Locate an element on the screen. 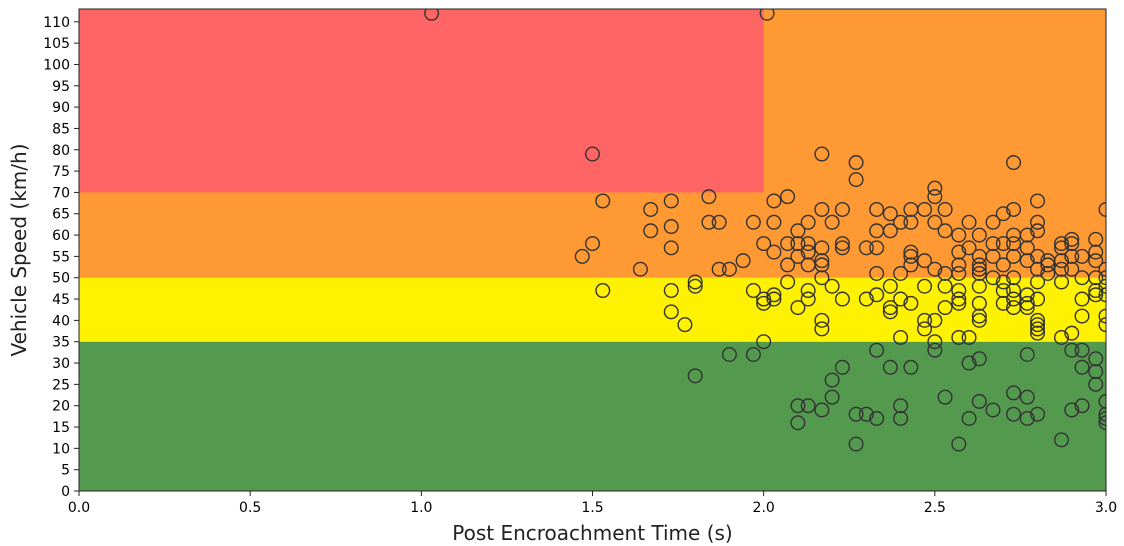  y-tick-label: 0 is located at coordinates (65, 492).